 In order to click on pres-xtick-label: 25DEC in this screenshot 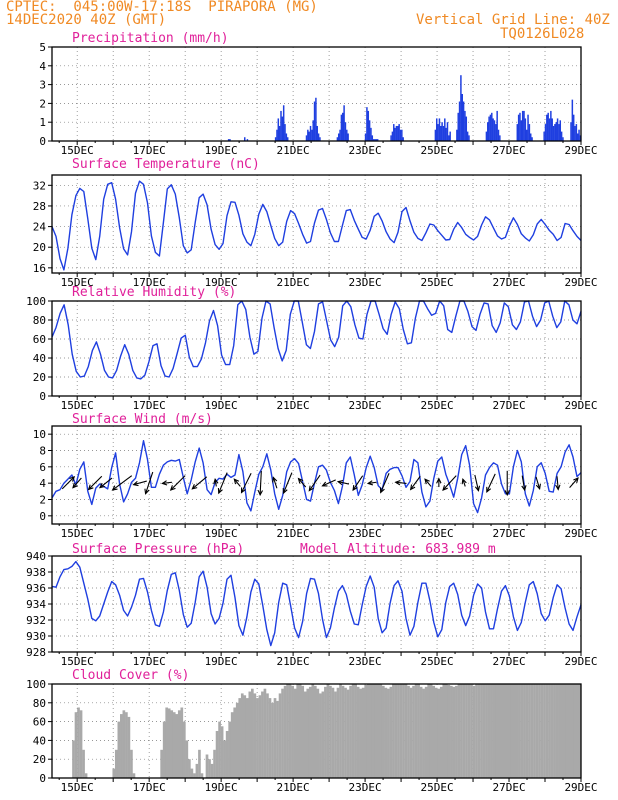, I will do `click(436, 661)`.